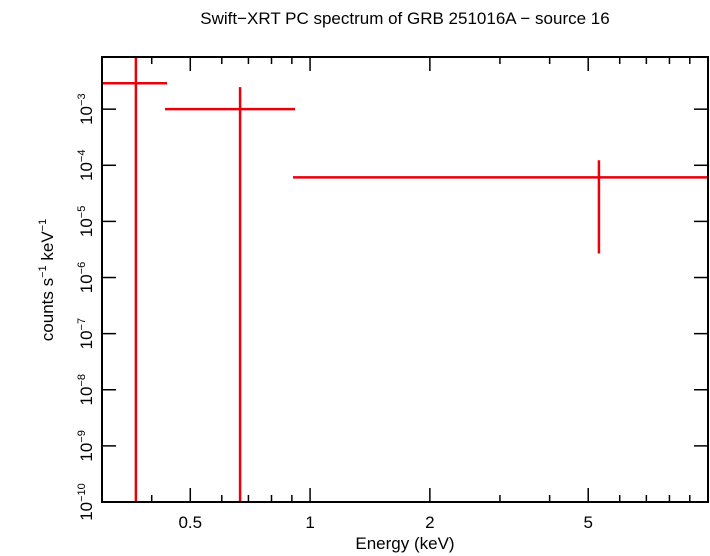 Image resolution: width=710 pixels, height=556 pixels. What do you see at coordinates (404, 543) in the screenshot?
I see `x-axis-label: Energy (keV)` at bounding box center [404, 543].